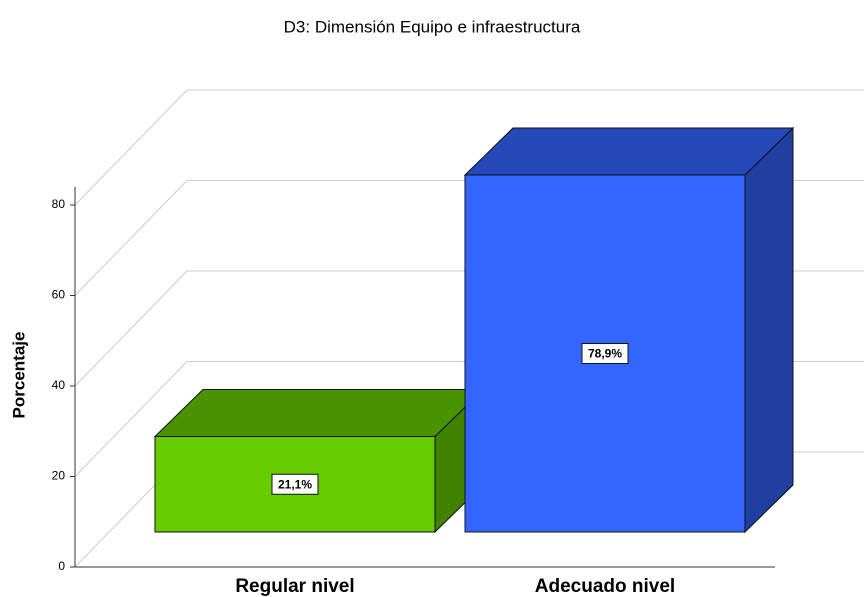 Image resolution: width=864 pixels, height=597 pixels. I want to click on y-tick-label: 80, so click(59, 204).